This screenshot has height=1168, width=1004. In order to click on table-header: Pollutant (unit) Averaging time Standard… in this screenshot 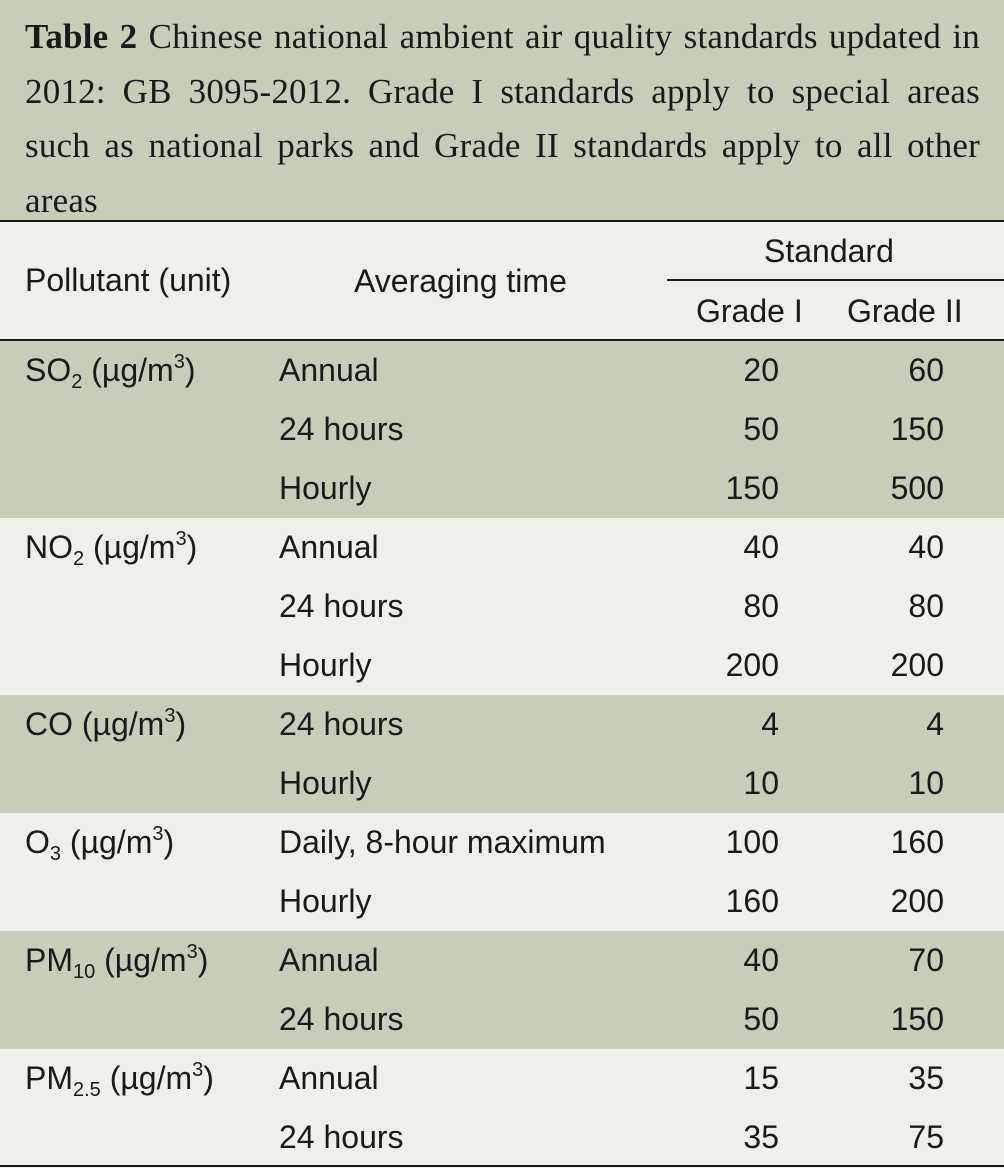, I will do `click(502, 280)`.